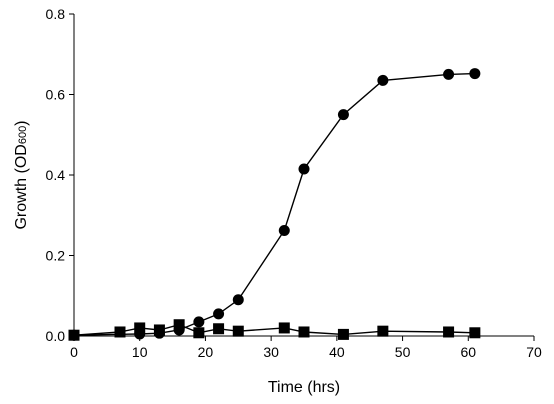 The image size is (554, 404). I want to click on x-tick-label: 70, so click(534, 352).